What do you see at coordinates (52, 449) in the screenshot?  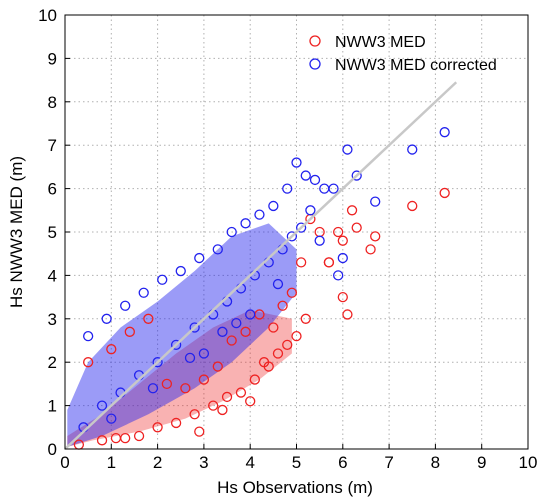 I see `y-tick-label: 0` at bounding box center [52, 449].